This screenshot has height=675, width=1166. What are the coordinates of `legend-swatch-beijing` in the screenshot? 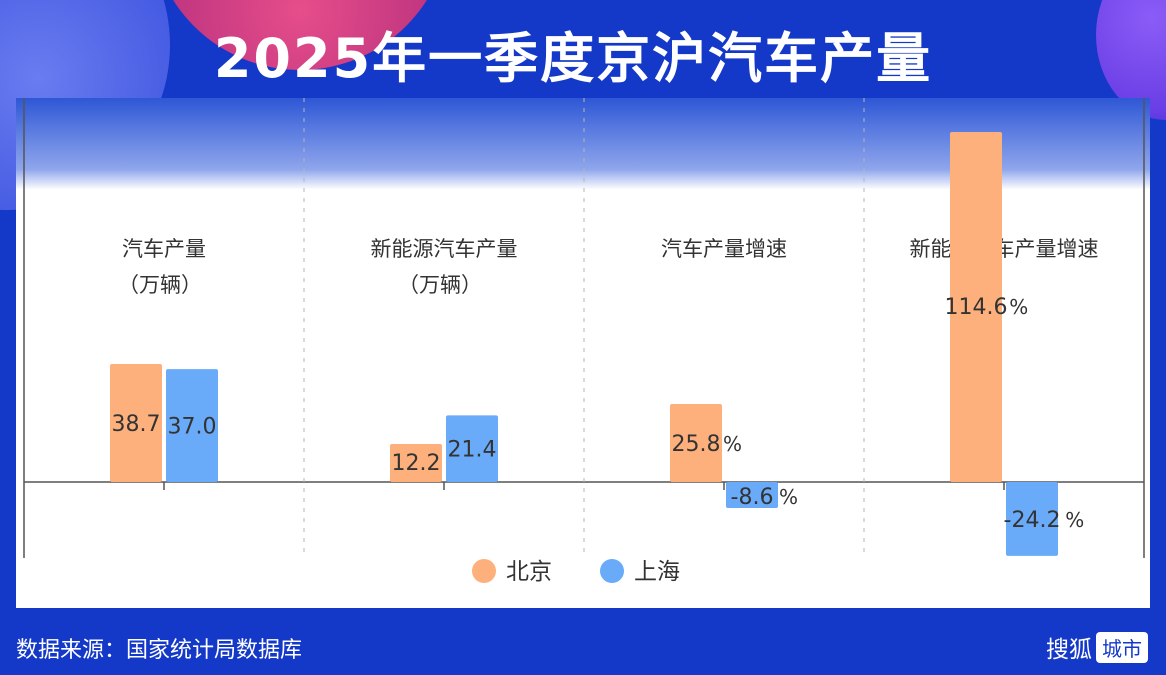 It's located at (484, 571).